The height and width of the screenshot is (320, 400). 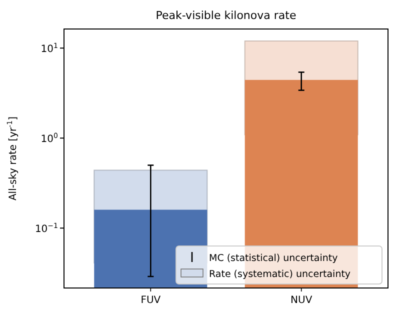 What do you see at coordinates (226, 15) in the screenshot?
I see `chart-title: Peak-visible kilonova rate` at bounding box center [226, 15].